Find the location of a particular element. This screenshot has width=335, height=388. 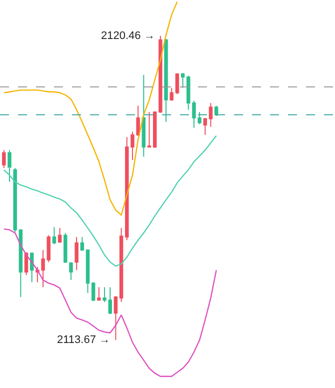

annotation: 2120.46 → is located at coordinates (128, 36).